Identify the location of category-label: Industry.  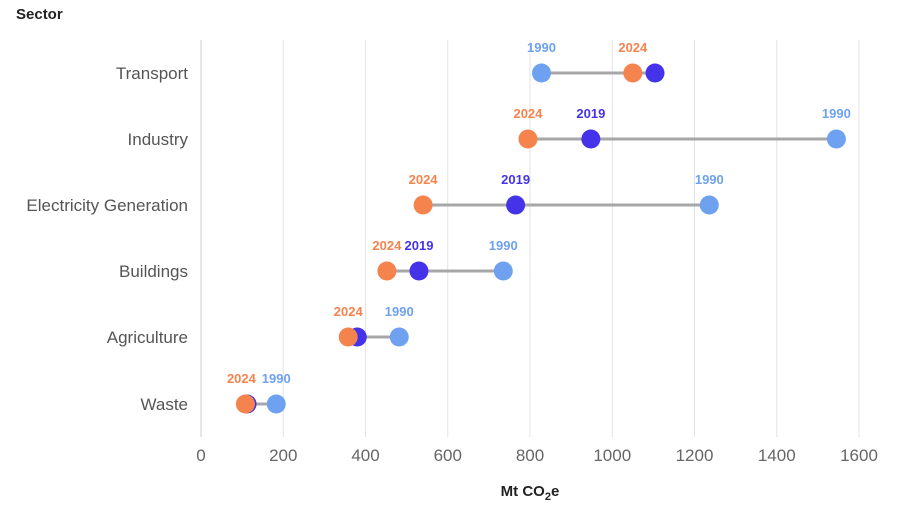
(158, 139).